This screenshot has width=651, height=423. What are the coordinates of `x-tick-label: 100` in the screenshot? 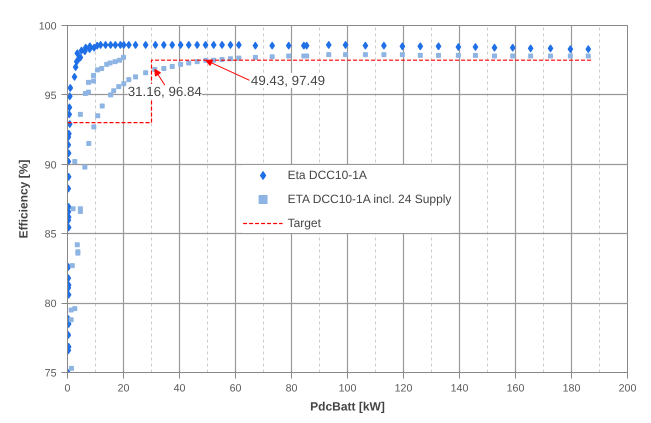 It's located at (347, 388).